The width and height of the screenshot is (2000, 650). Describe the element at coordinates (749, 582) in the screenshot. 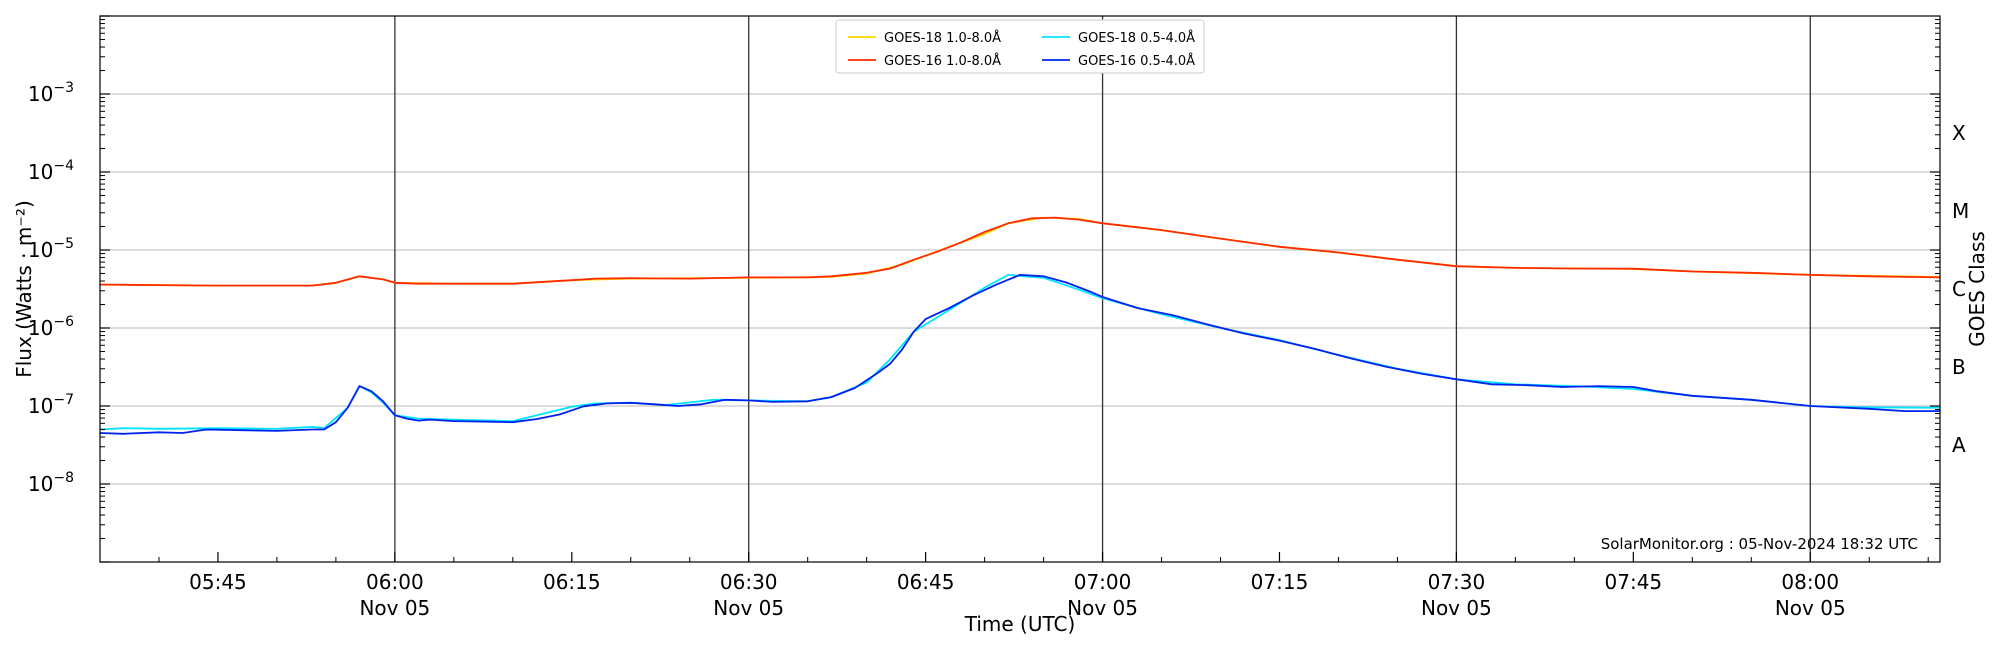

I see `x-tick-label: 06:30` at that location.